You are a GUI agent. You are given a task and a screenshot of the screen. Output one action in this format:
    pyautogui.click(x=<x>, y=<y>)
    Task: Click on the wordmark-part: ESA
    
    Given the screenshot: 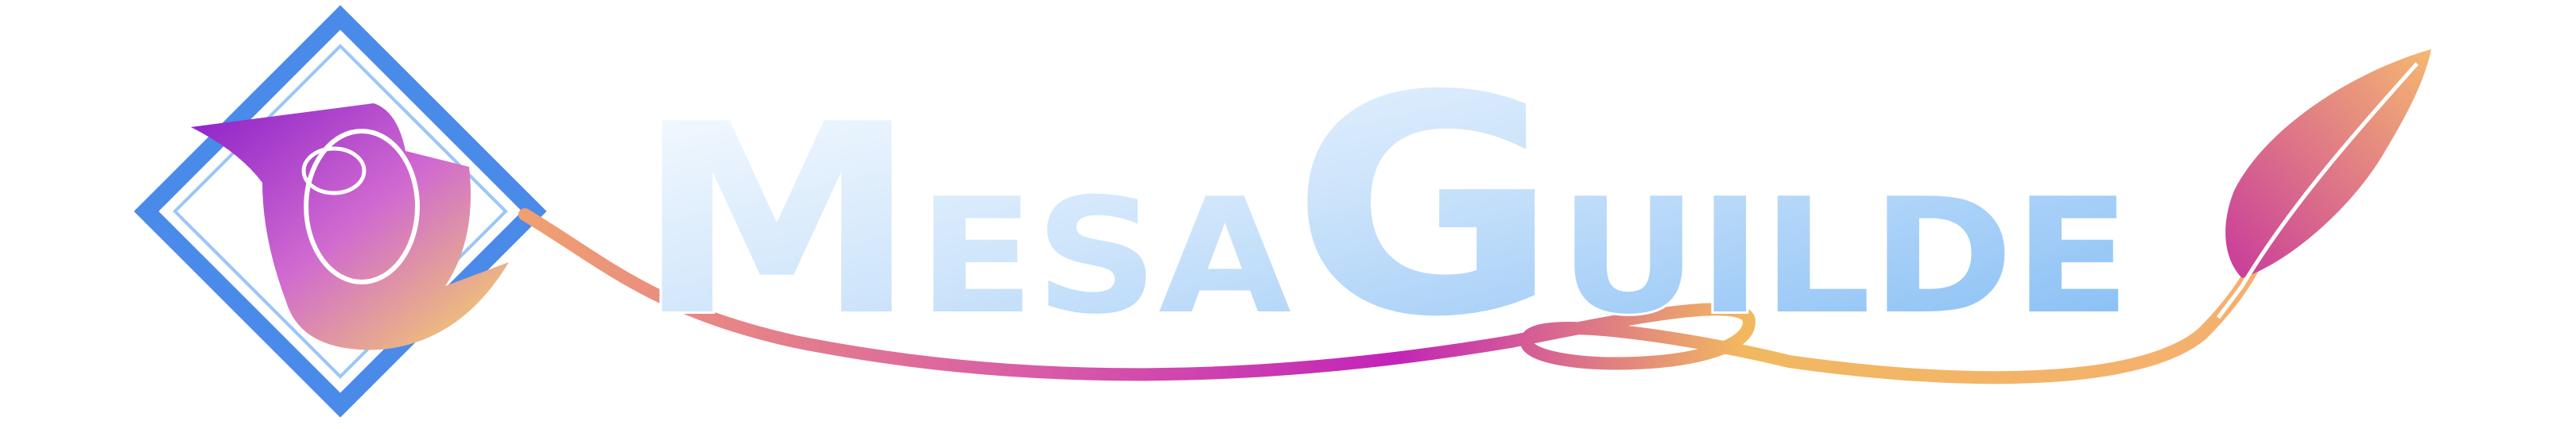 What is the action you would take?
    pyautogui.click(x=1104, y=257)
    